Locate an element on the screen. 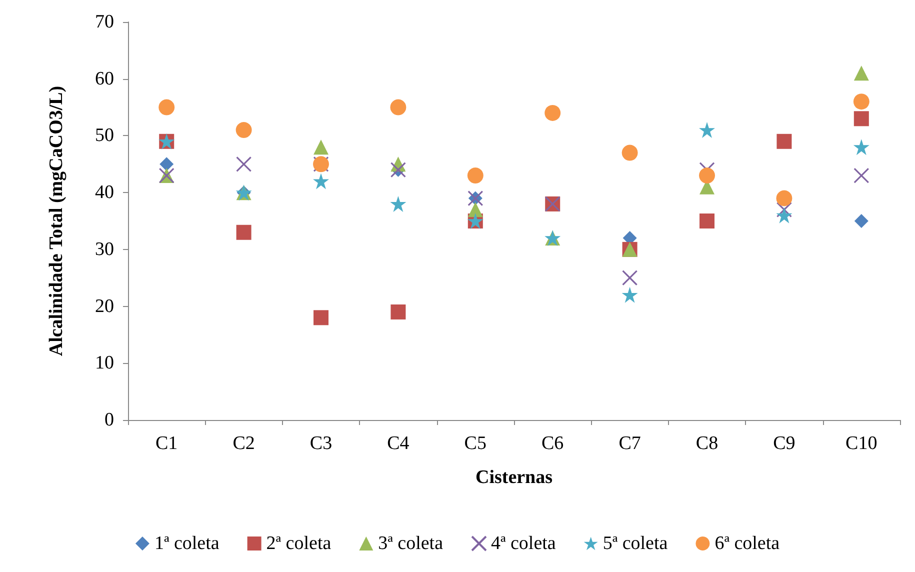 This screenshot has width=915, height=572. y-tick-label: 70 is located at coordinates (104, 22).